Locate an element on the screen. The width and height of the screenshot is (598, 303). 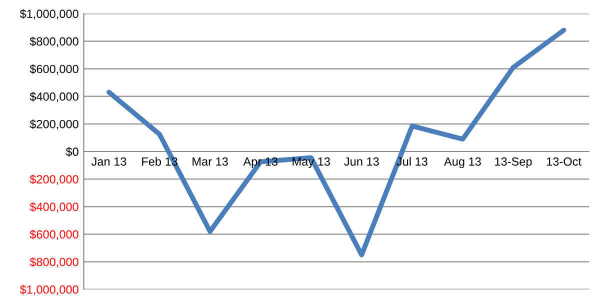
x-tick-label: Jun 13 is located at coordinates (361, 161).